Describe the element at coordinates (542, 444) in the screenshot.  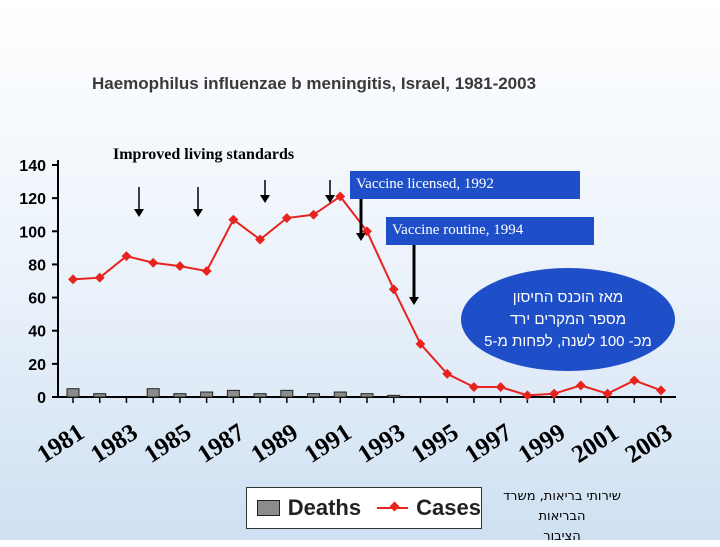
I see `x-tick-label: 1999` at that location.